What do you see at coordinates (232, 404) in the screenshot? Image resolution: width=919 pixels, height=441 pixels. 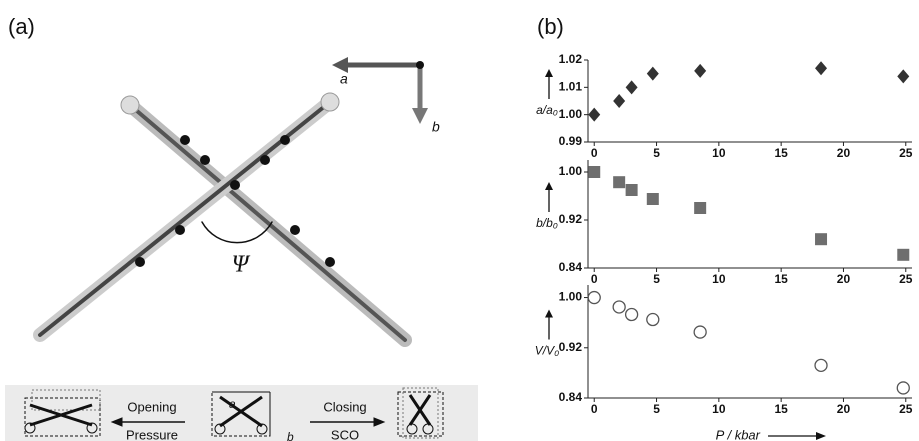 I see `scheme-label: a` at bounding box center [232, 404].